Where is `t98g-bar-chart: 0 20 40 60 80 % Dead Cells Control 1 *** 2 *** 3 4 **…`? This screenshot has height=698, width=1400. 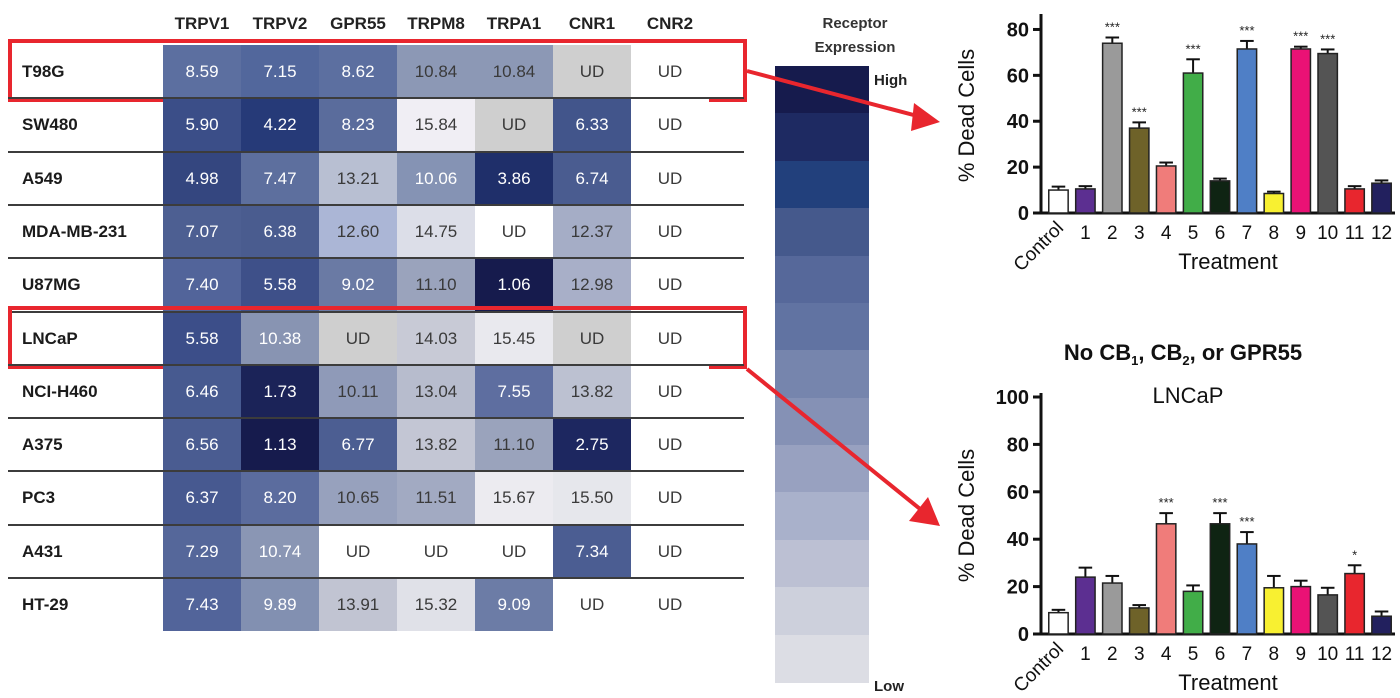 t98g-bar-chart: 0 20 40 60 80 % Dead Cells Control 1 *** 2 *** 3 4 **… is located at coordinates (1174, 145).